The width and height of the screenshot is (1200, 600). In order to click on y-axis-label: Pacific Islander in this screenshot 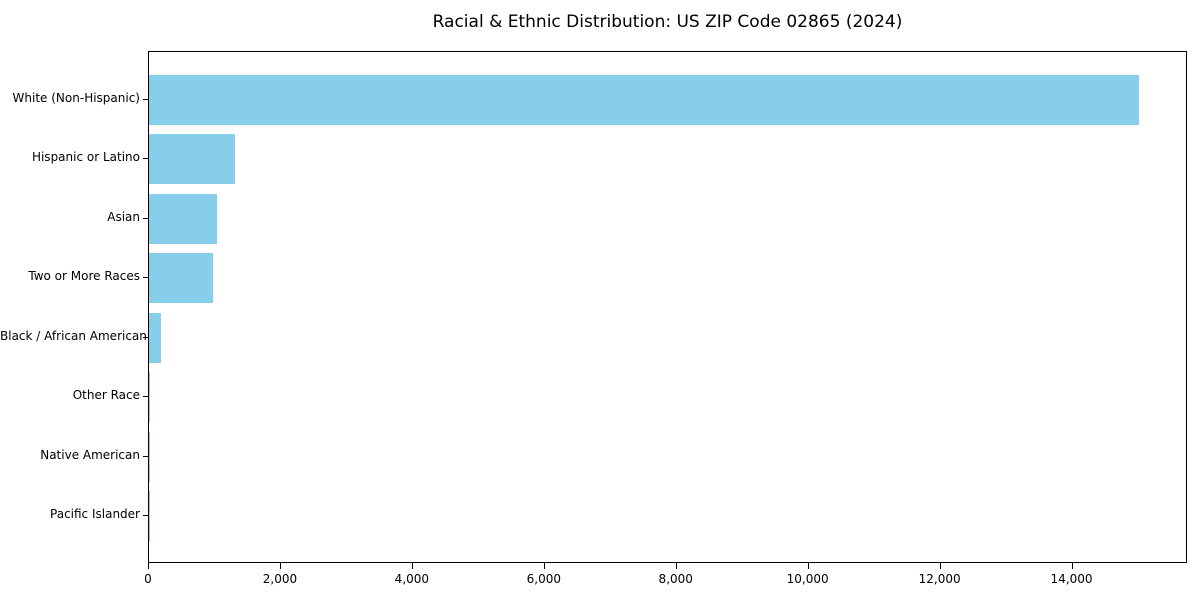, I will do `click(95, 514)`.